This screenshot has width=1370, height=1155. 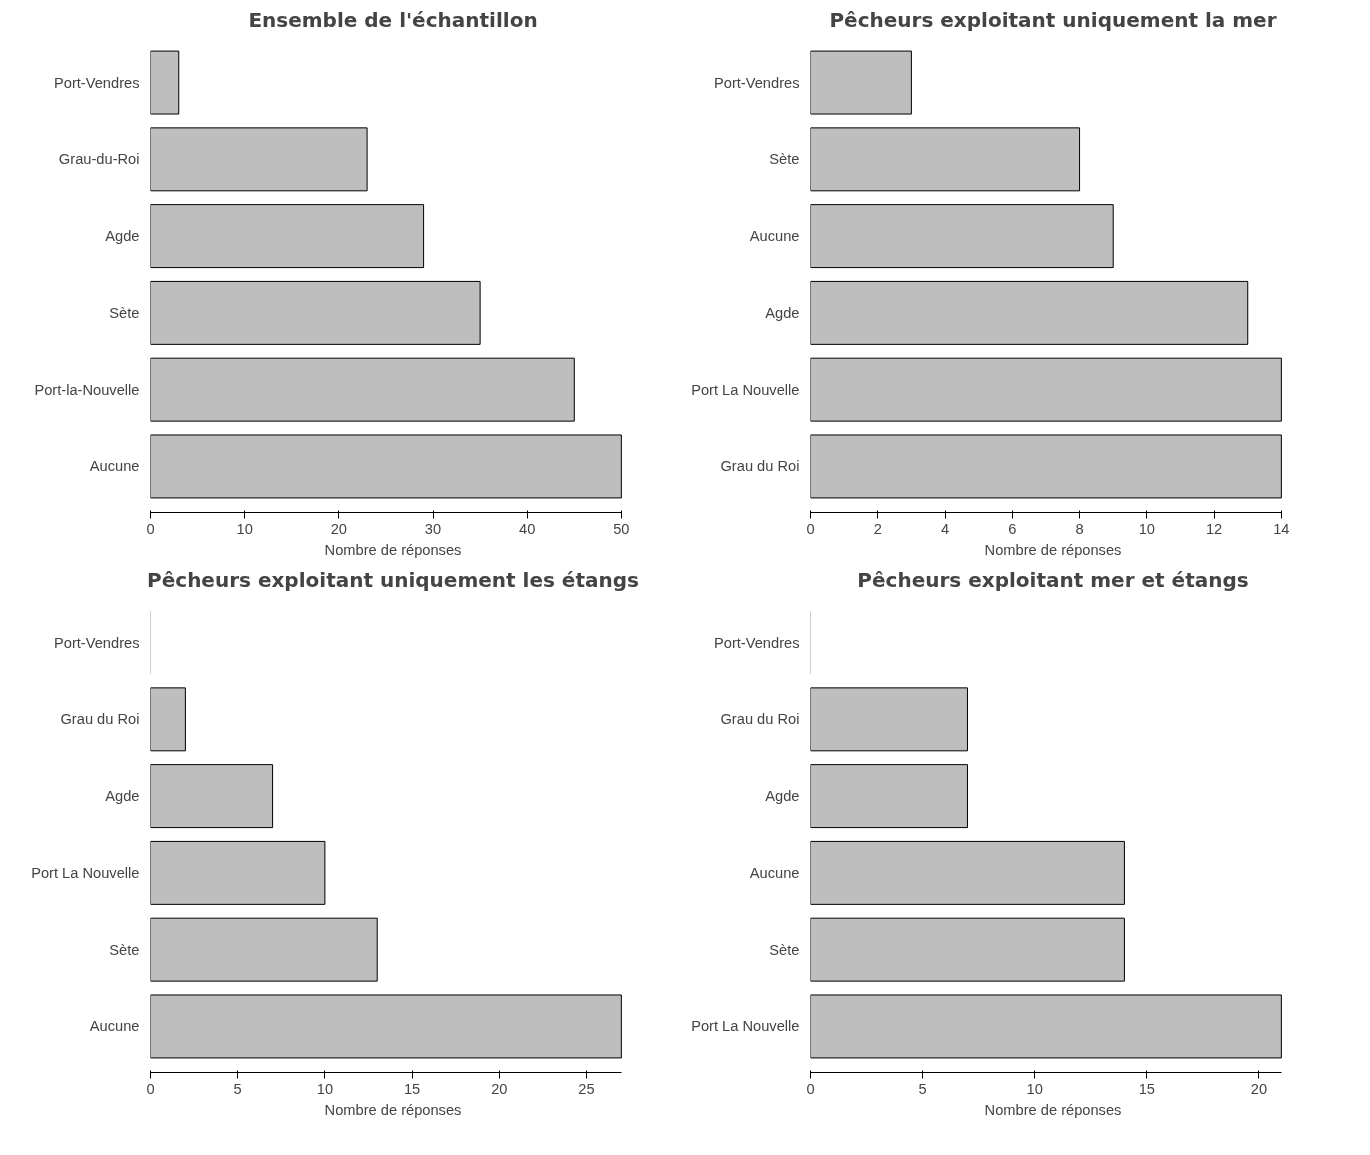 I want to click on chart-title: Pêcheurs exploitant uniquement les étangs, so click(x=393, y=579).